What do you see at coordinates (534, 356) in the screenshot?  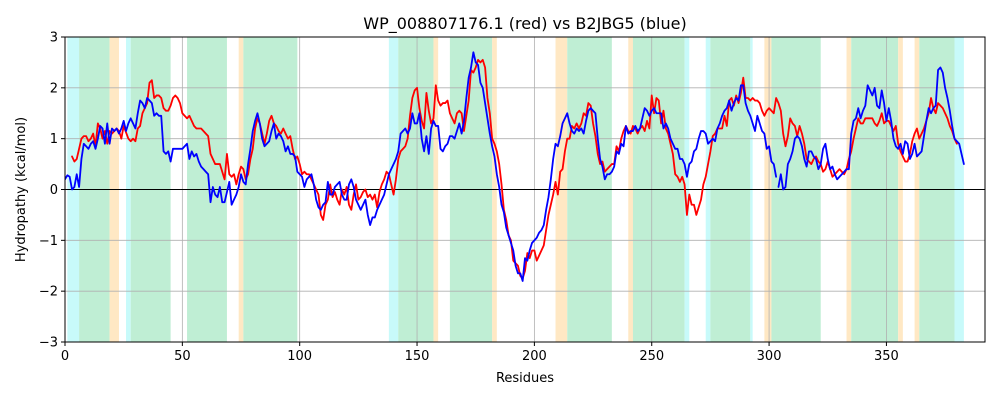 I see `x-tick-label: 200` at bounding box center [534, 356].